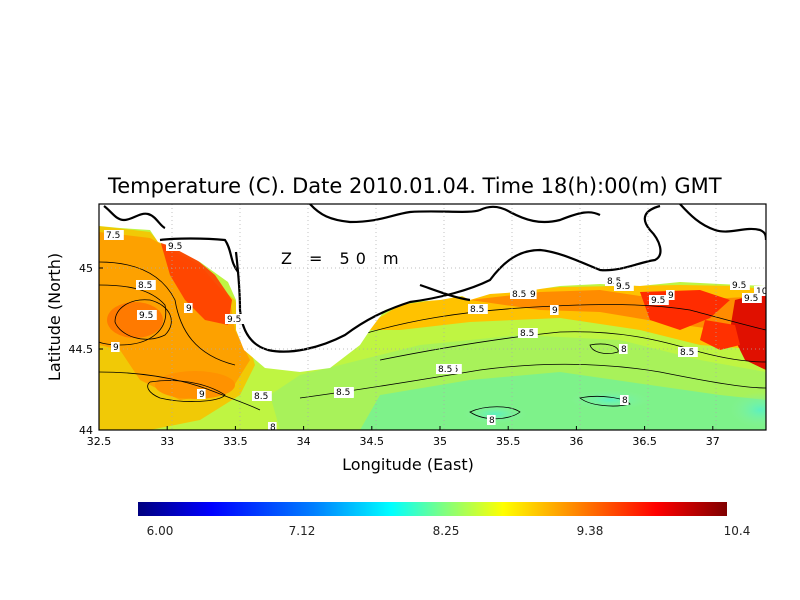 This screenshot has height=600, width=800. Describe the element at coordinates (304, 441) in the screenshot. I see `x-tick-label: 34` at that location.